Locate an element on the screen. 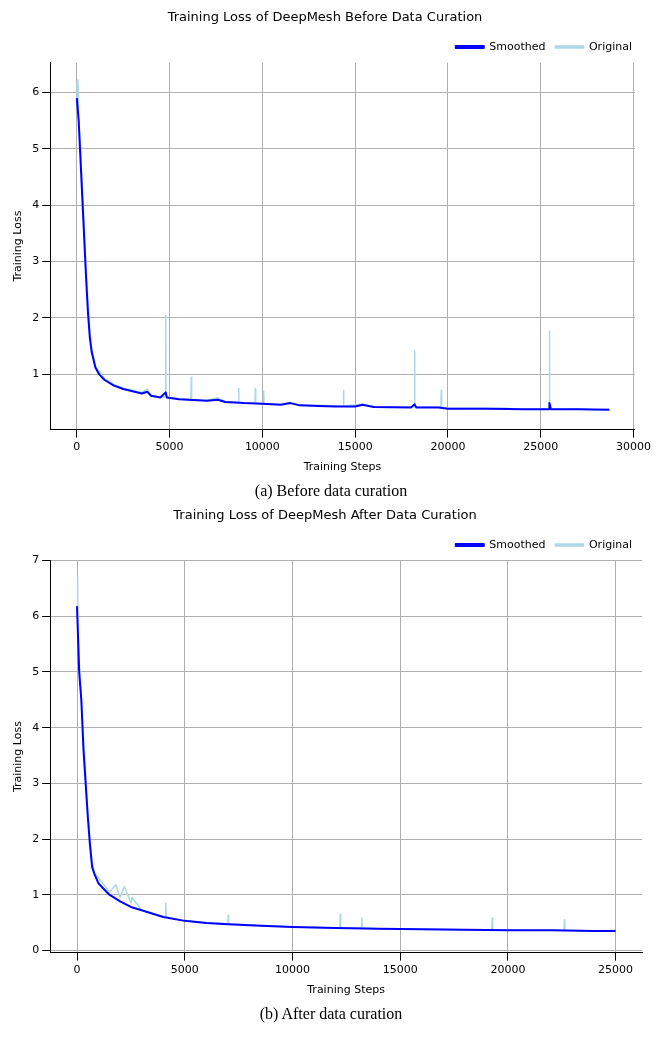 Image resolution: width=662 pixels, height=1063 pixels. y-tick-label: 0 is located at coordinates (36, 950).